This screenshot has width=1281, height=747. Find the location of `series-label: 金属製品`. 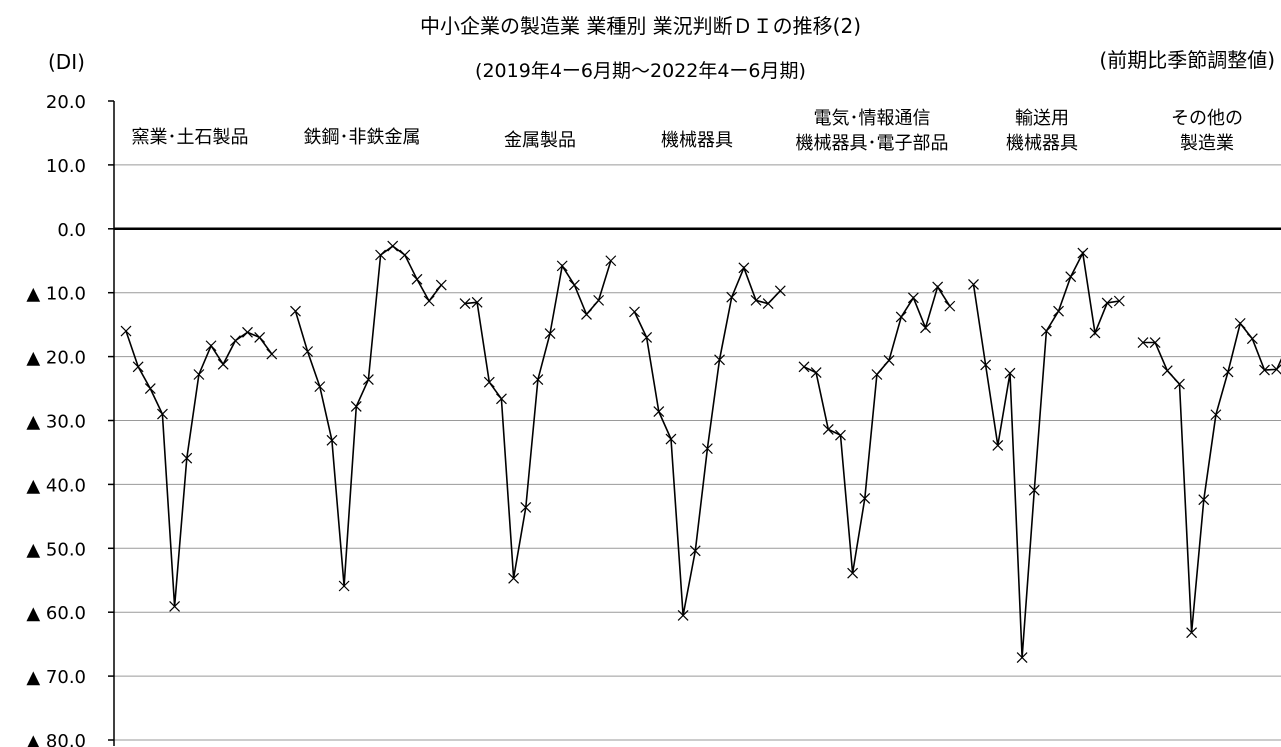

series-label: 金属製品 is located at coordinates (540, 140).